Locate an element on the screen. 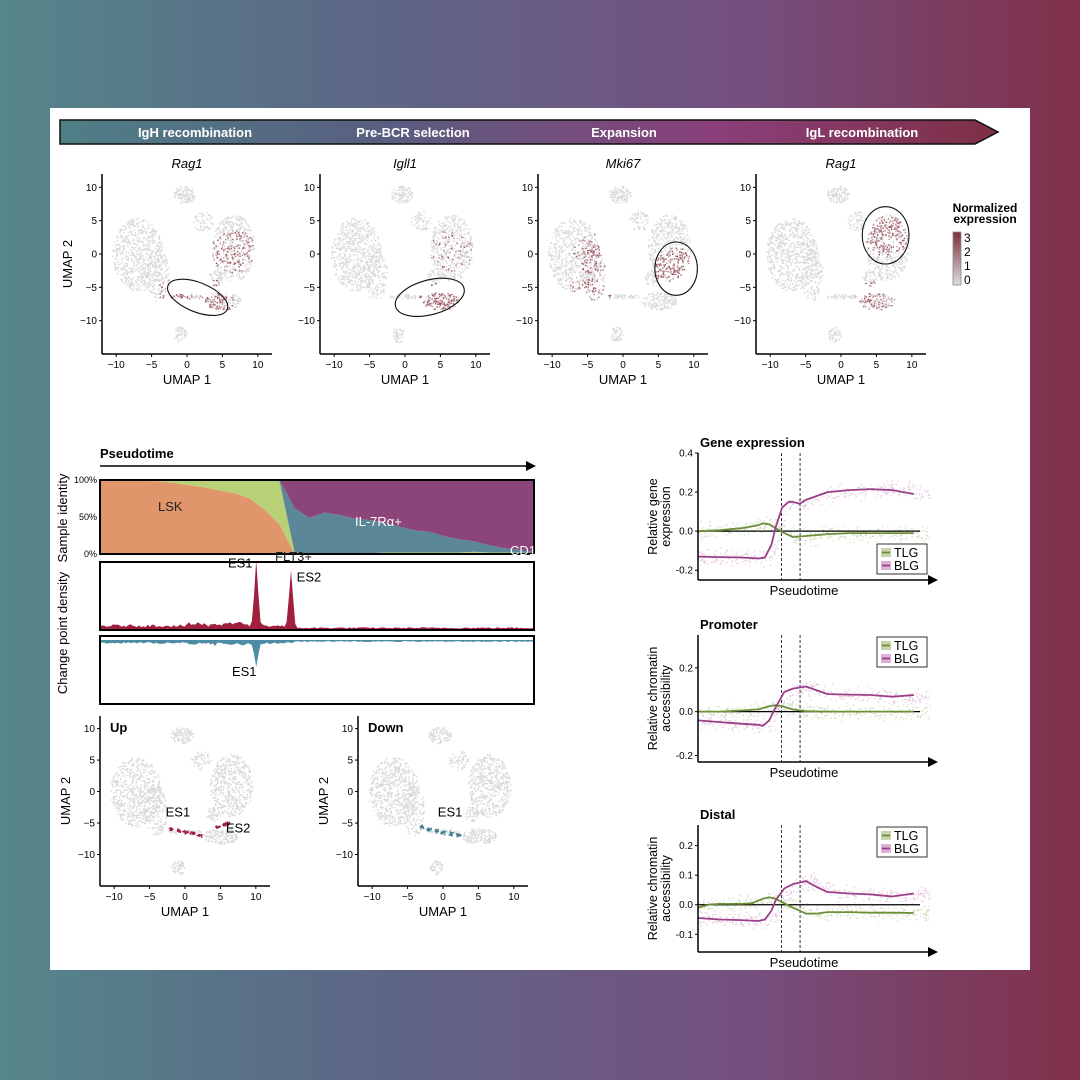  colorbar-legend: Normalized expression 3 2 1 0 is located at coordinates (985, 244).